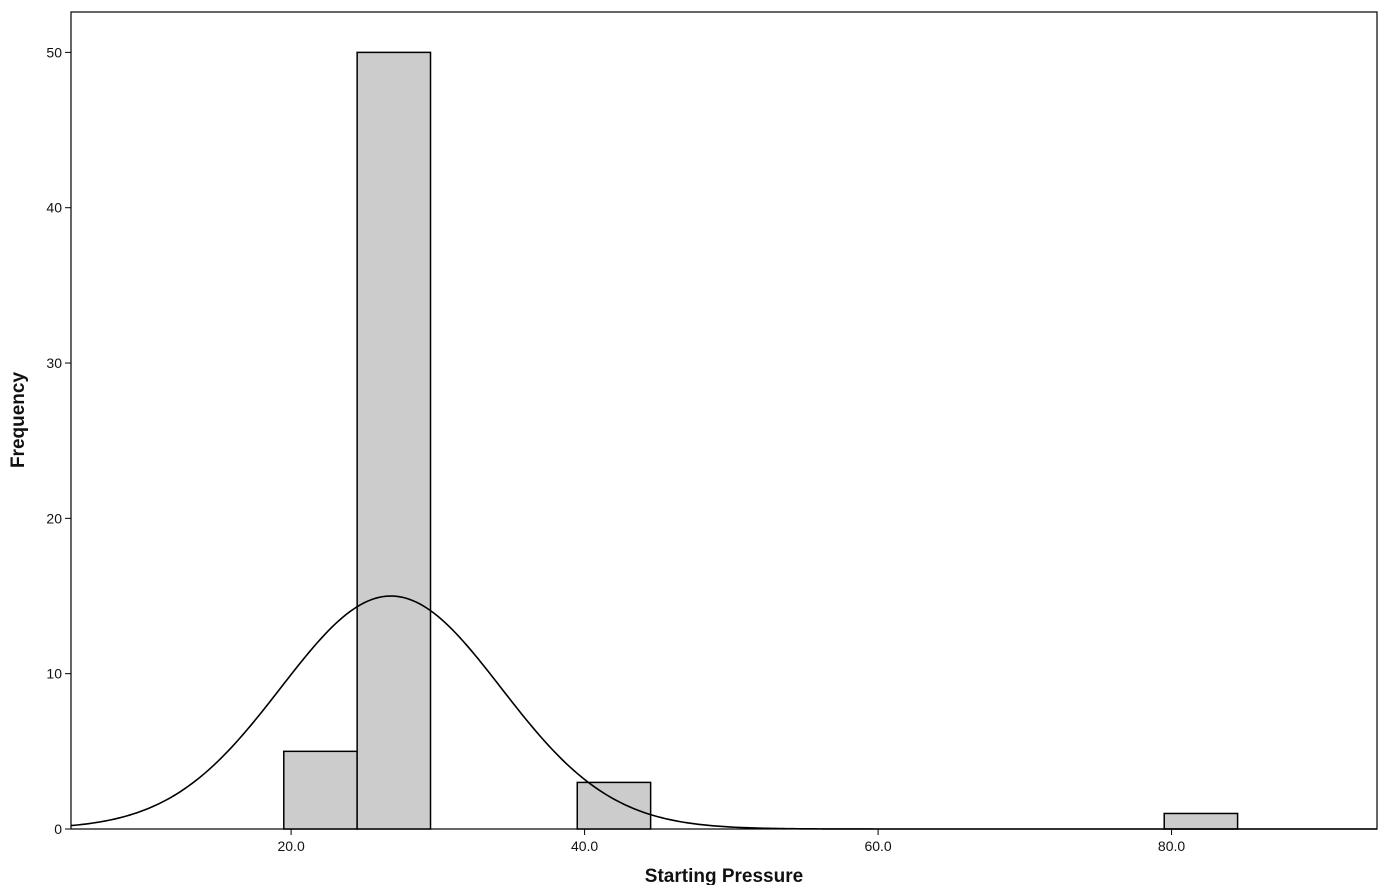  I want to click on x-tick-label: 40.0, so click(584, 846).